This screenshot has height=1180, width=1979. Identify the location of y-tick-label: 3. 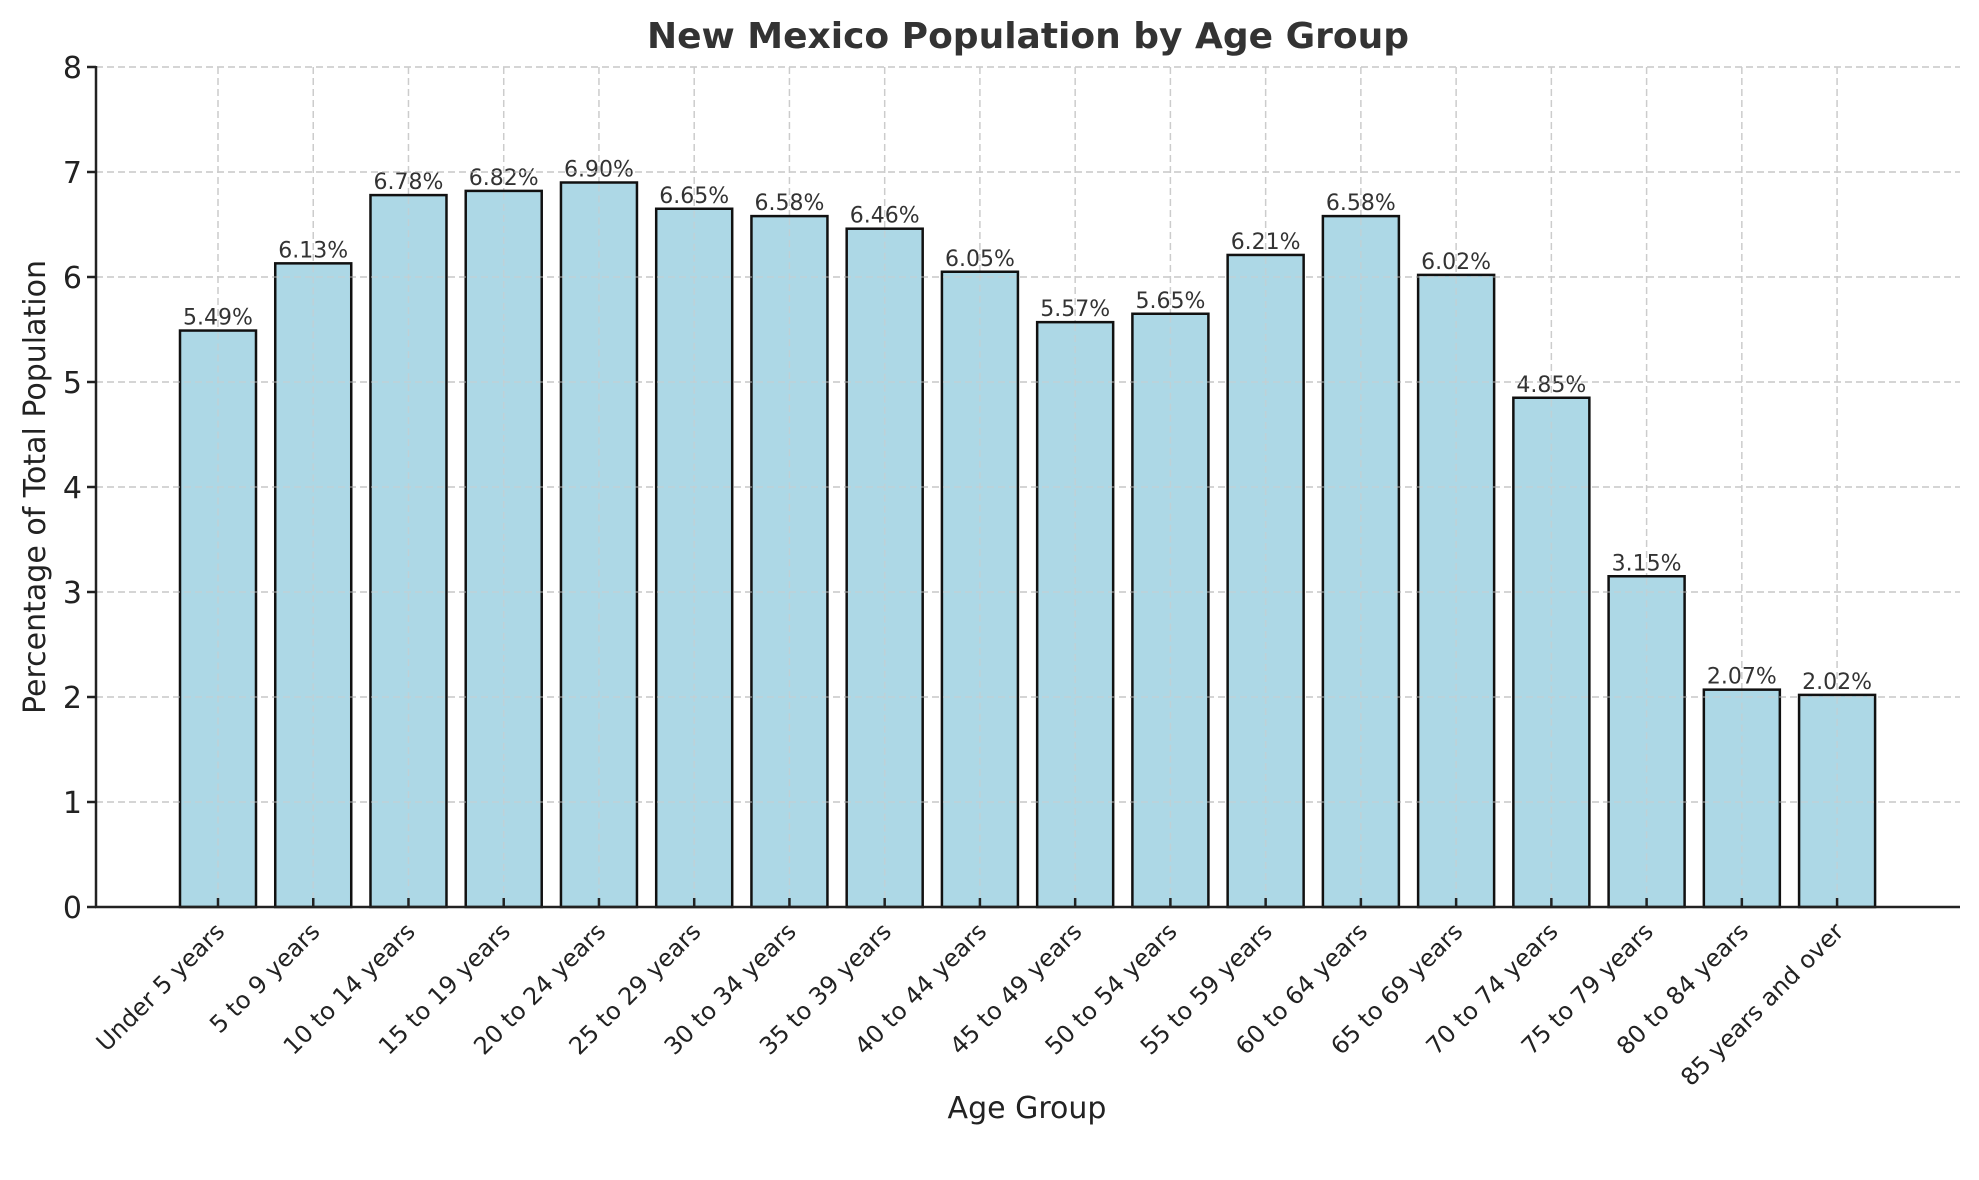
(72, 593).